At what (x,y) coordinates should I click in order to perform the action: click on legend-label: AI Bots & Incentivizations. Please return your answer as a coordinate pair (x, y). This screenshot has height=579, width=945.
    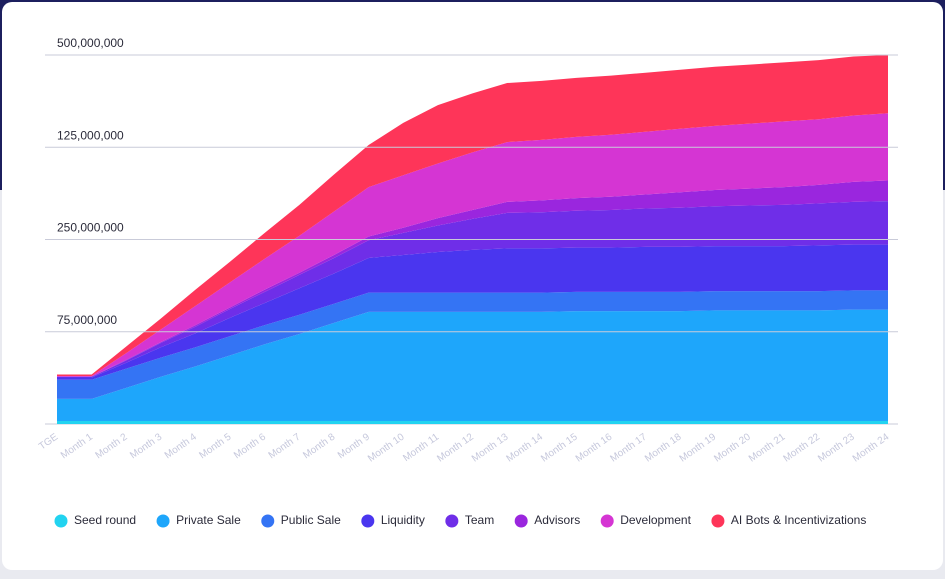
    Looking at the image, I should click on (798, 520).